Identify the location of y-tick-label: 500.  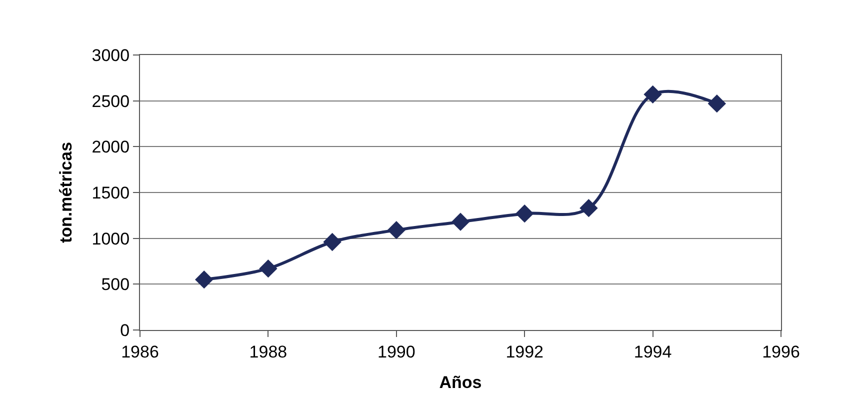
(115, 284).